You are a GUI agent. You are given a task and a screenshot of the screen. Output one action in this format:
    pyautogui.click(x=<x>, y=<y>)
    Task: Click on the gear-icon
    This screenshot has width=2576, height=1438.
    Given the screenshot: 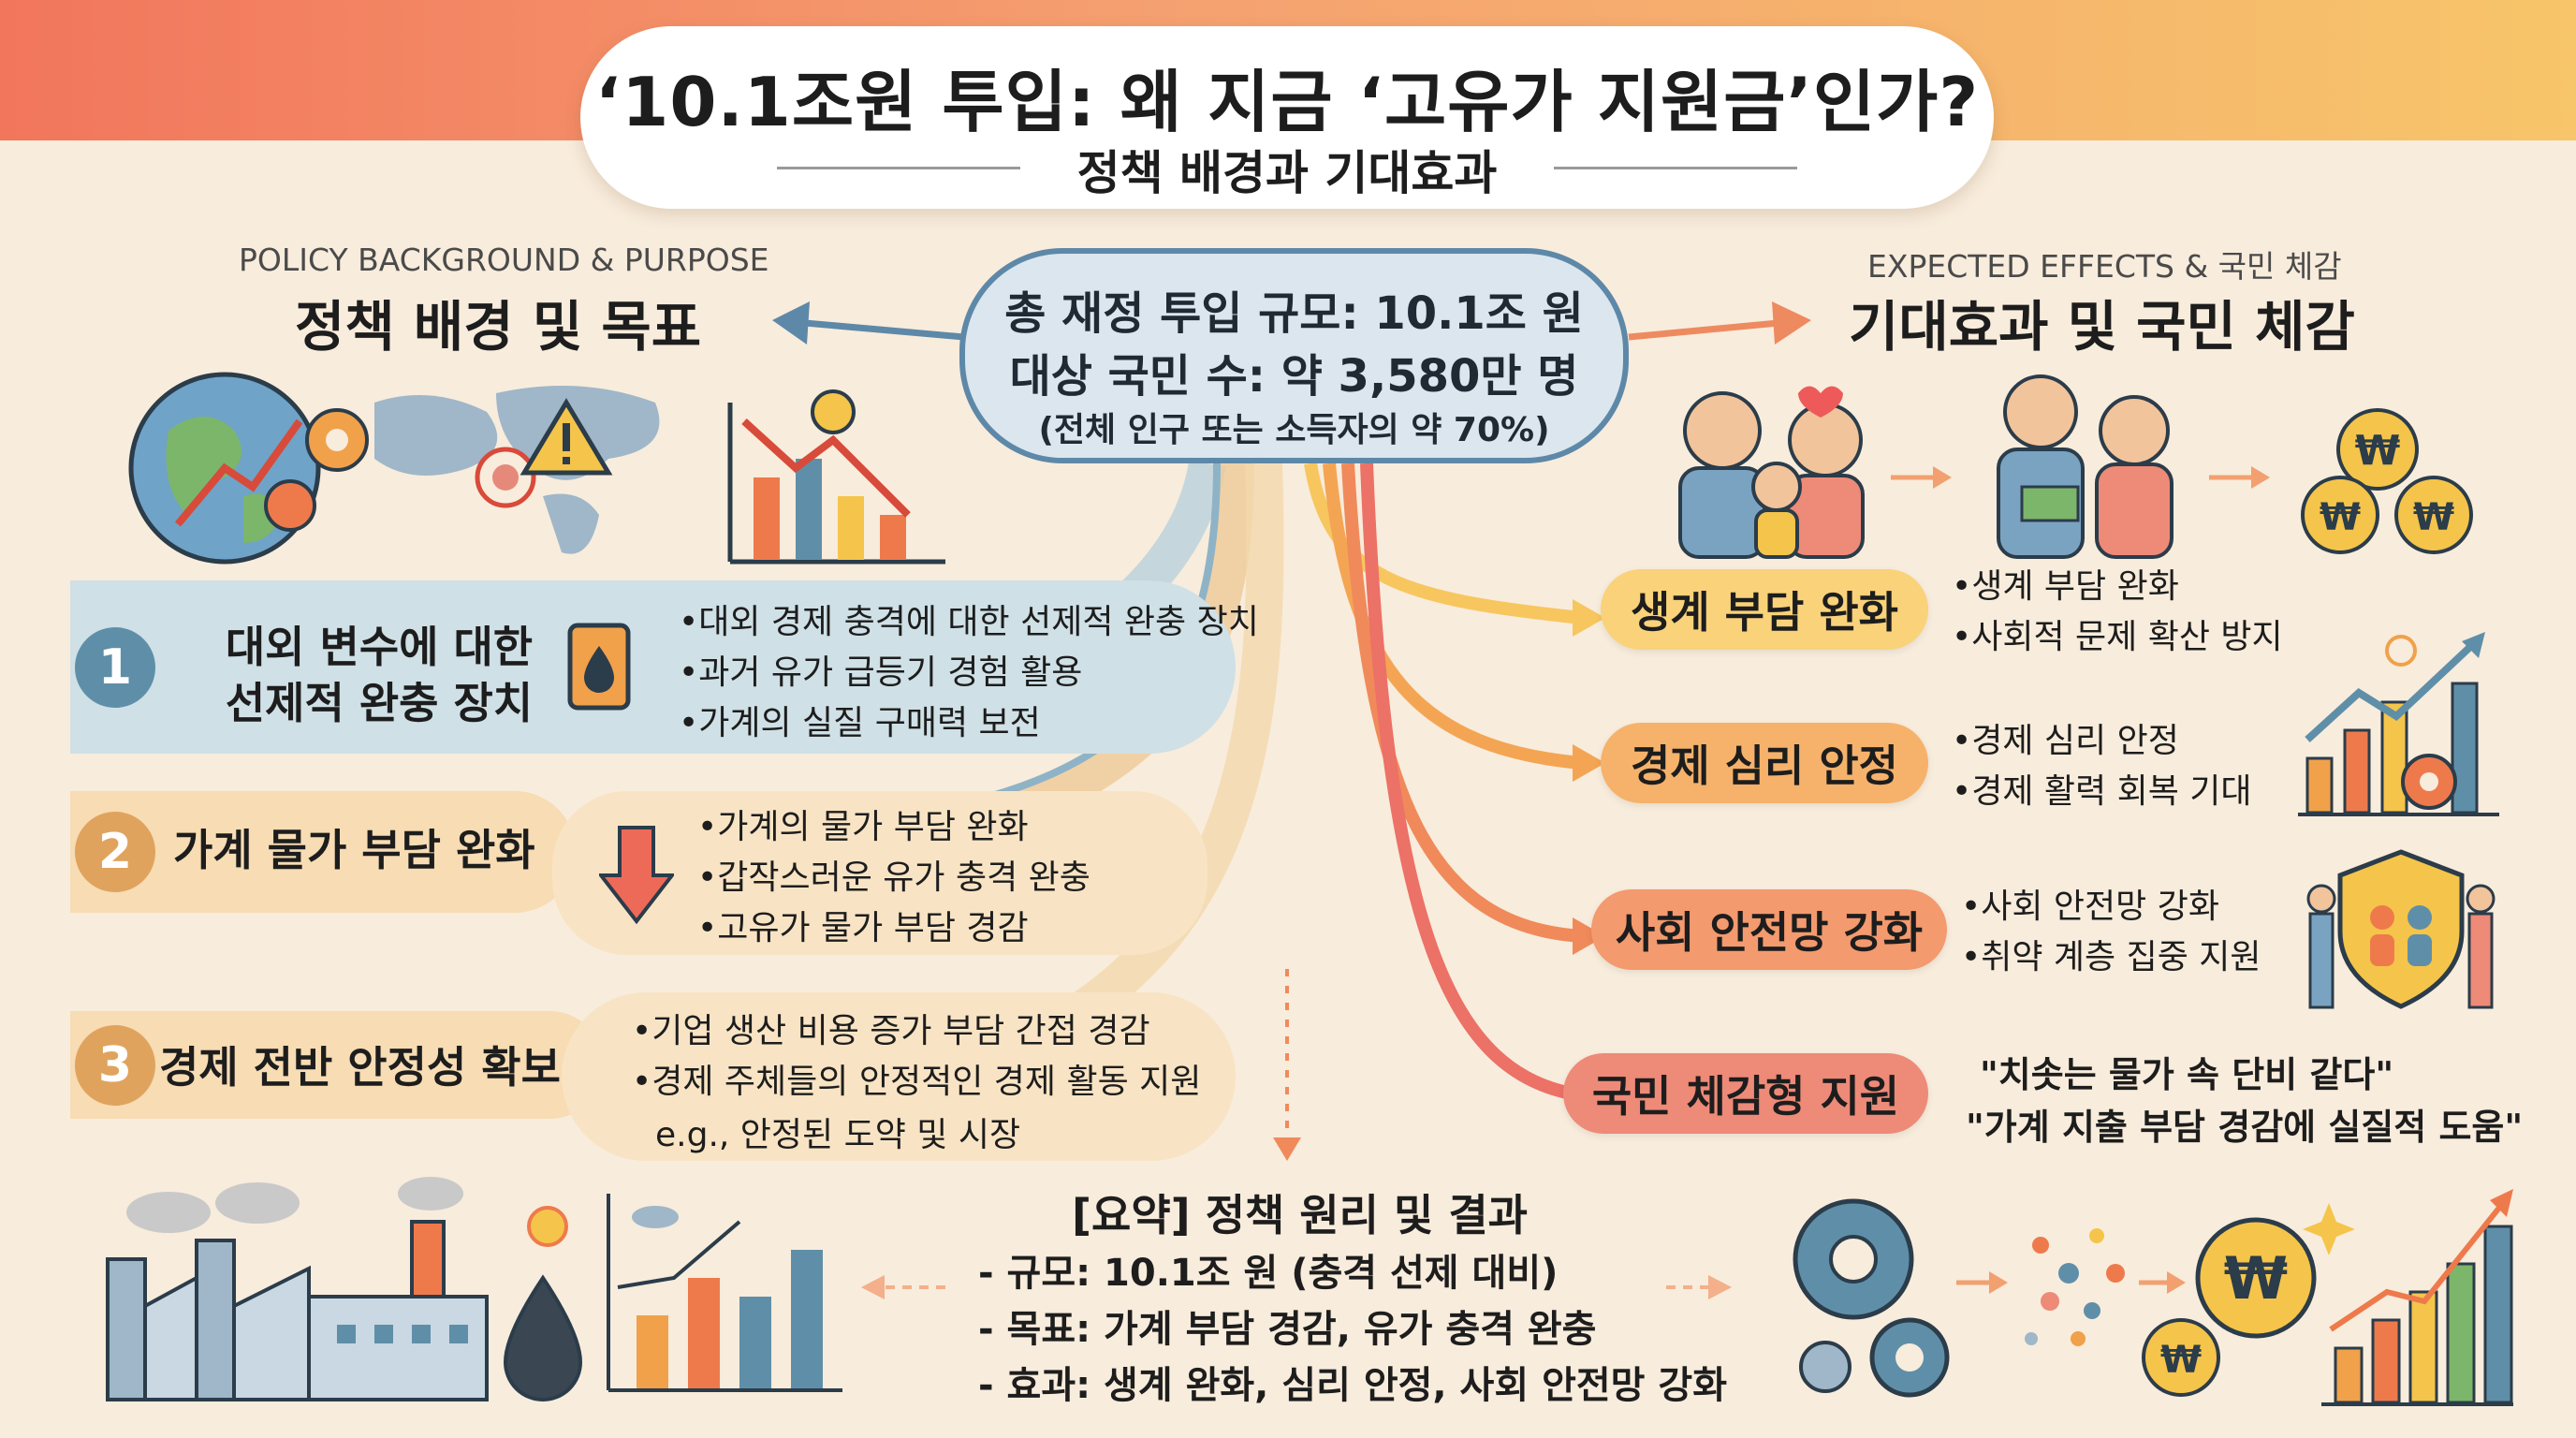 What is the action you would take?
    pyautogui.click(x=290, y=505)
    